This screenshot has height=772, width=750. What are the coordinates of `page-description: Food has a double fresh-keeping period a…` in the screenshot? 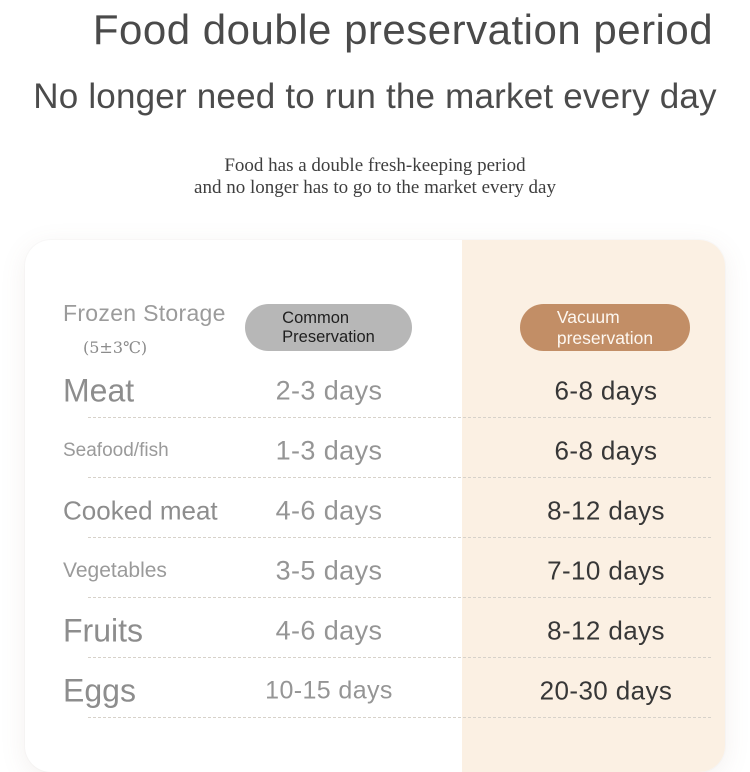 It's located at (375, 176).